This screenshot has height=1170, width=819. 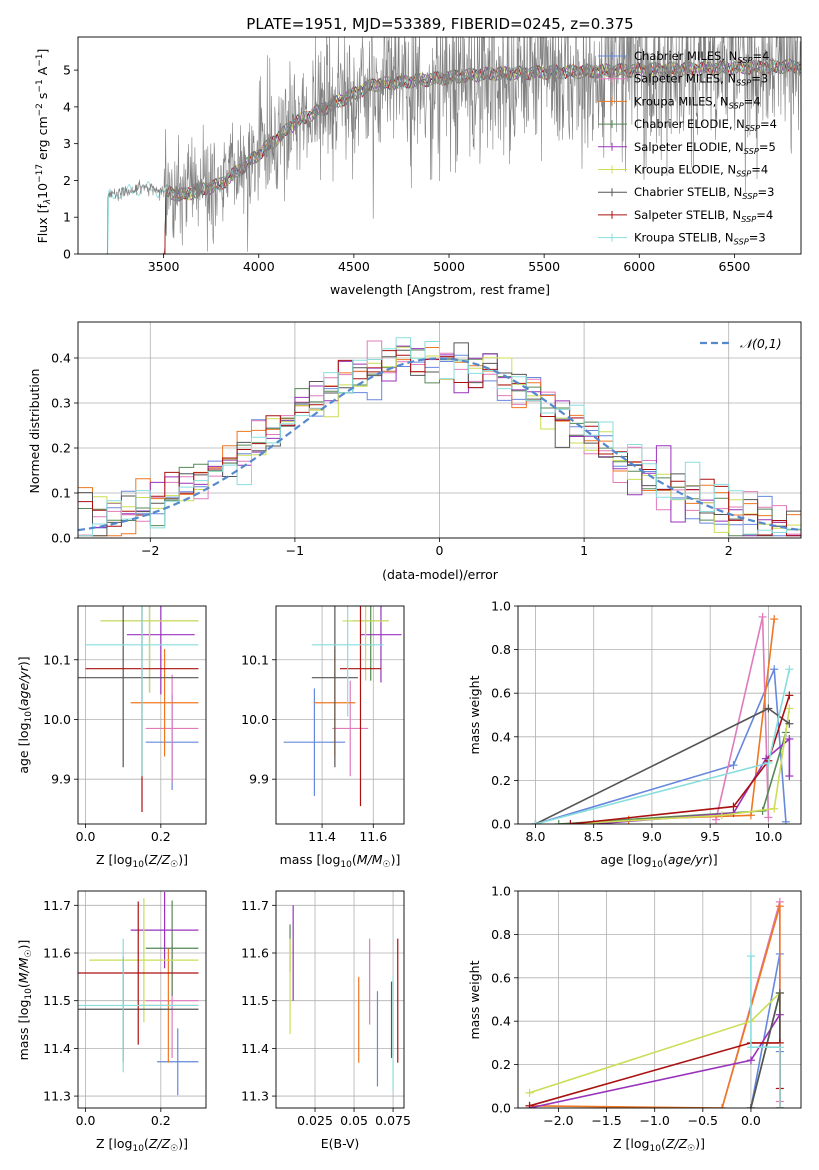 I want to click on y-tick-label: 2, so click(x=67, y=180).